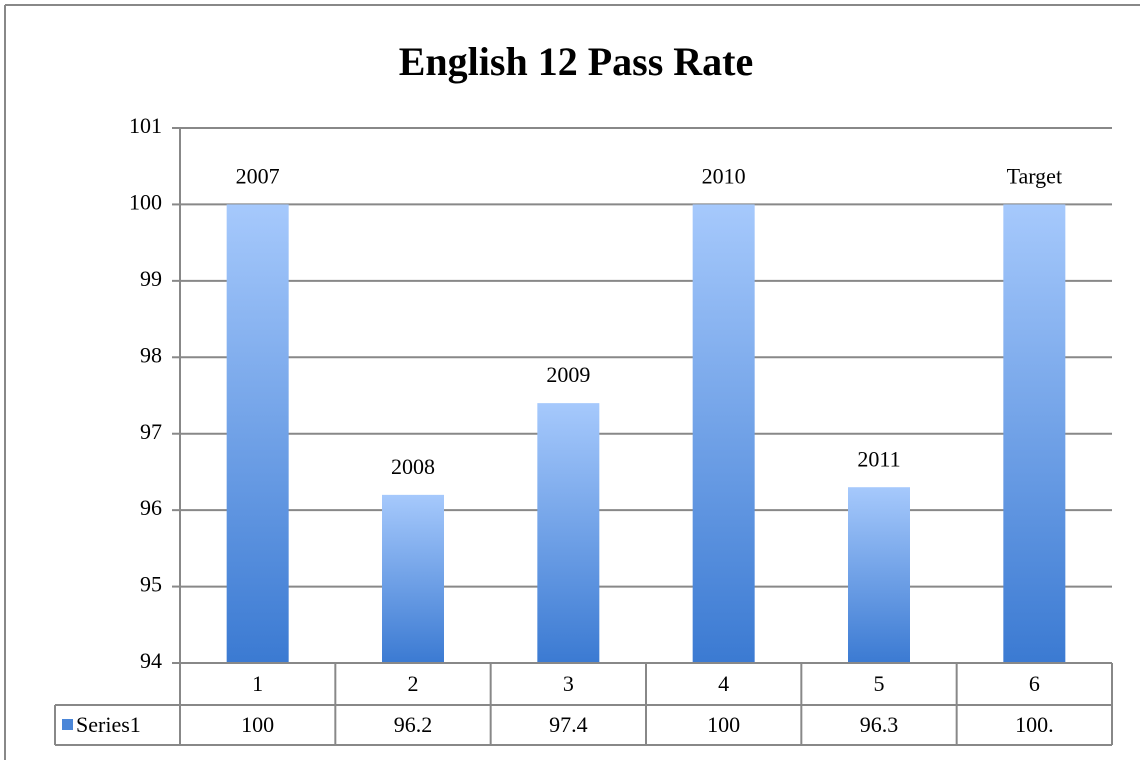 The width and height of the screenshot is (1140, 760). What do you see at coordinates (145, 201) in the screenshot?
I see `y-tick-label: 100` at bounding box center [145, 201].